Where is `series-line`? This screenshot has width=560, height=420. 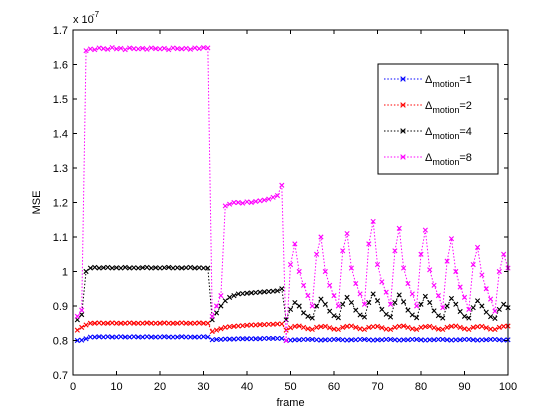 series-line is located at coordinates (292, 294).